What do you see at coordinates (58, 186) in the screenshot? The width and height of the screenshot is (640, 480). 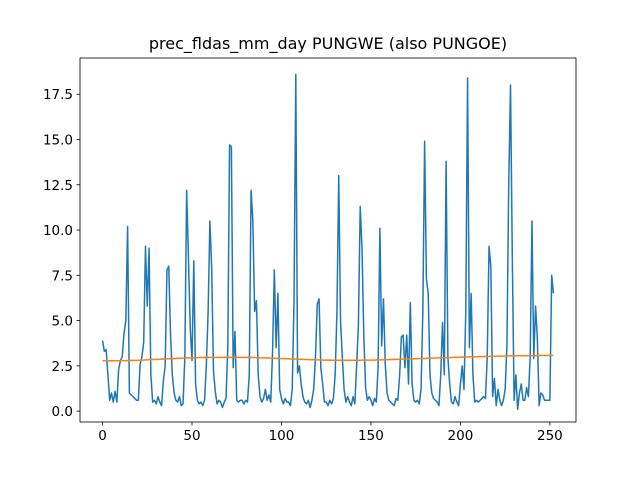 I see `y-tick-label: 12.5` at bounding box center [58, 186].